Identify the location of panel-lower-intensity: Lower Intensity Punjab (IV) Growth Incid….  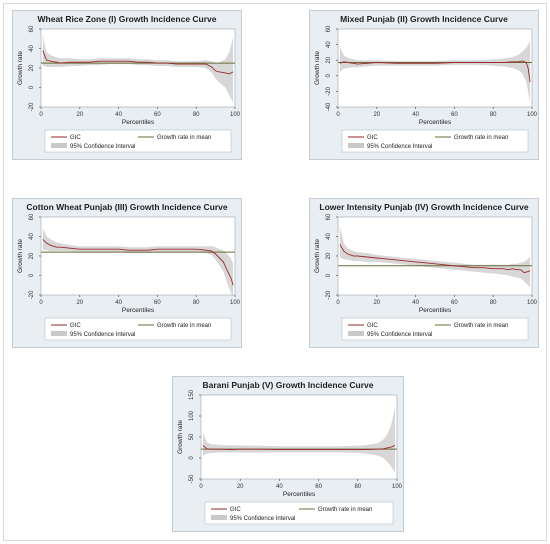
(424, 273).